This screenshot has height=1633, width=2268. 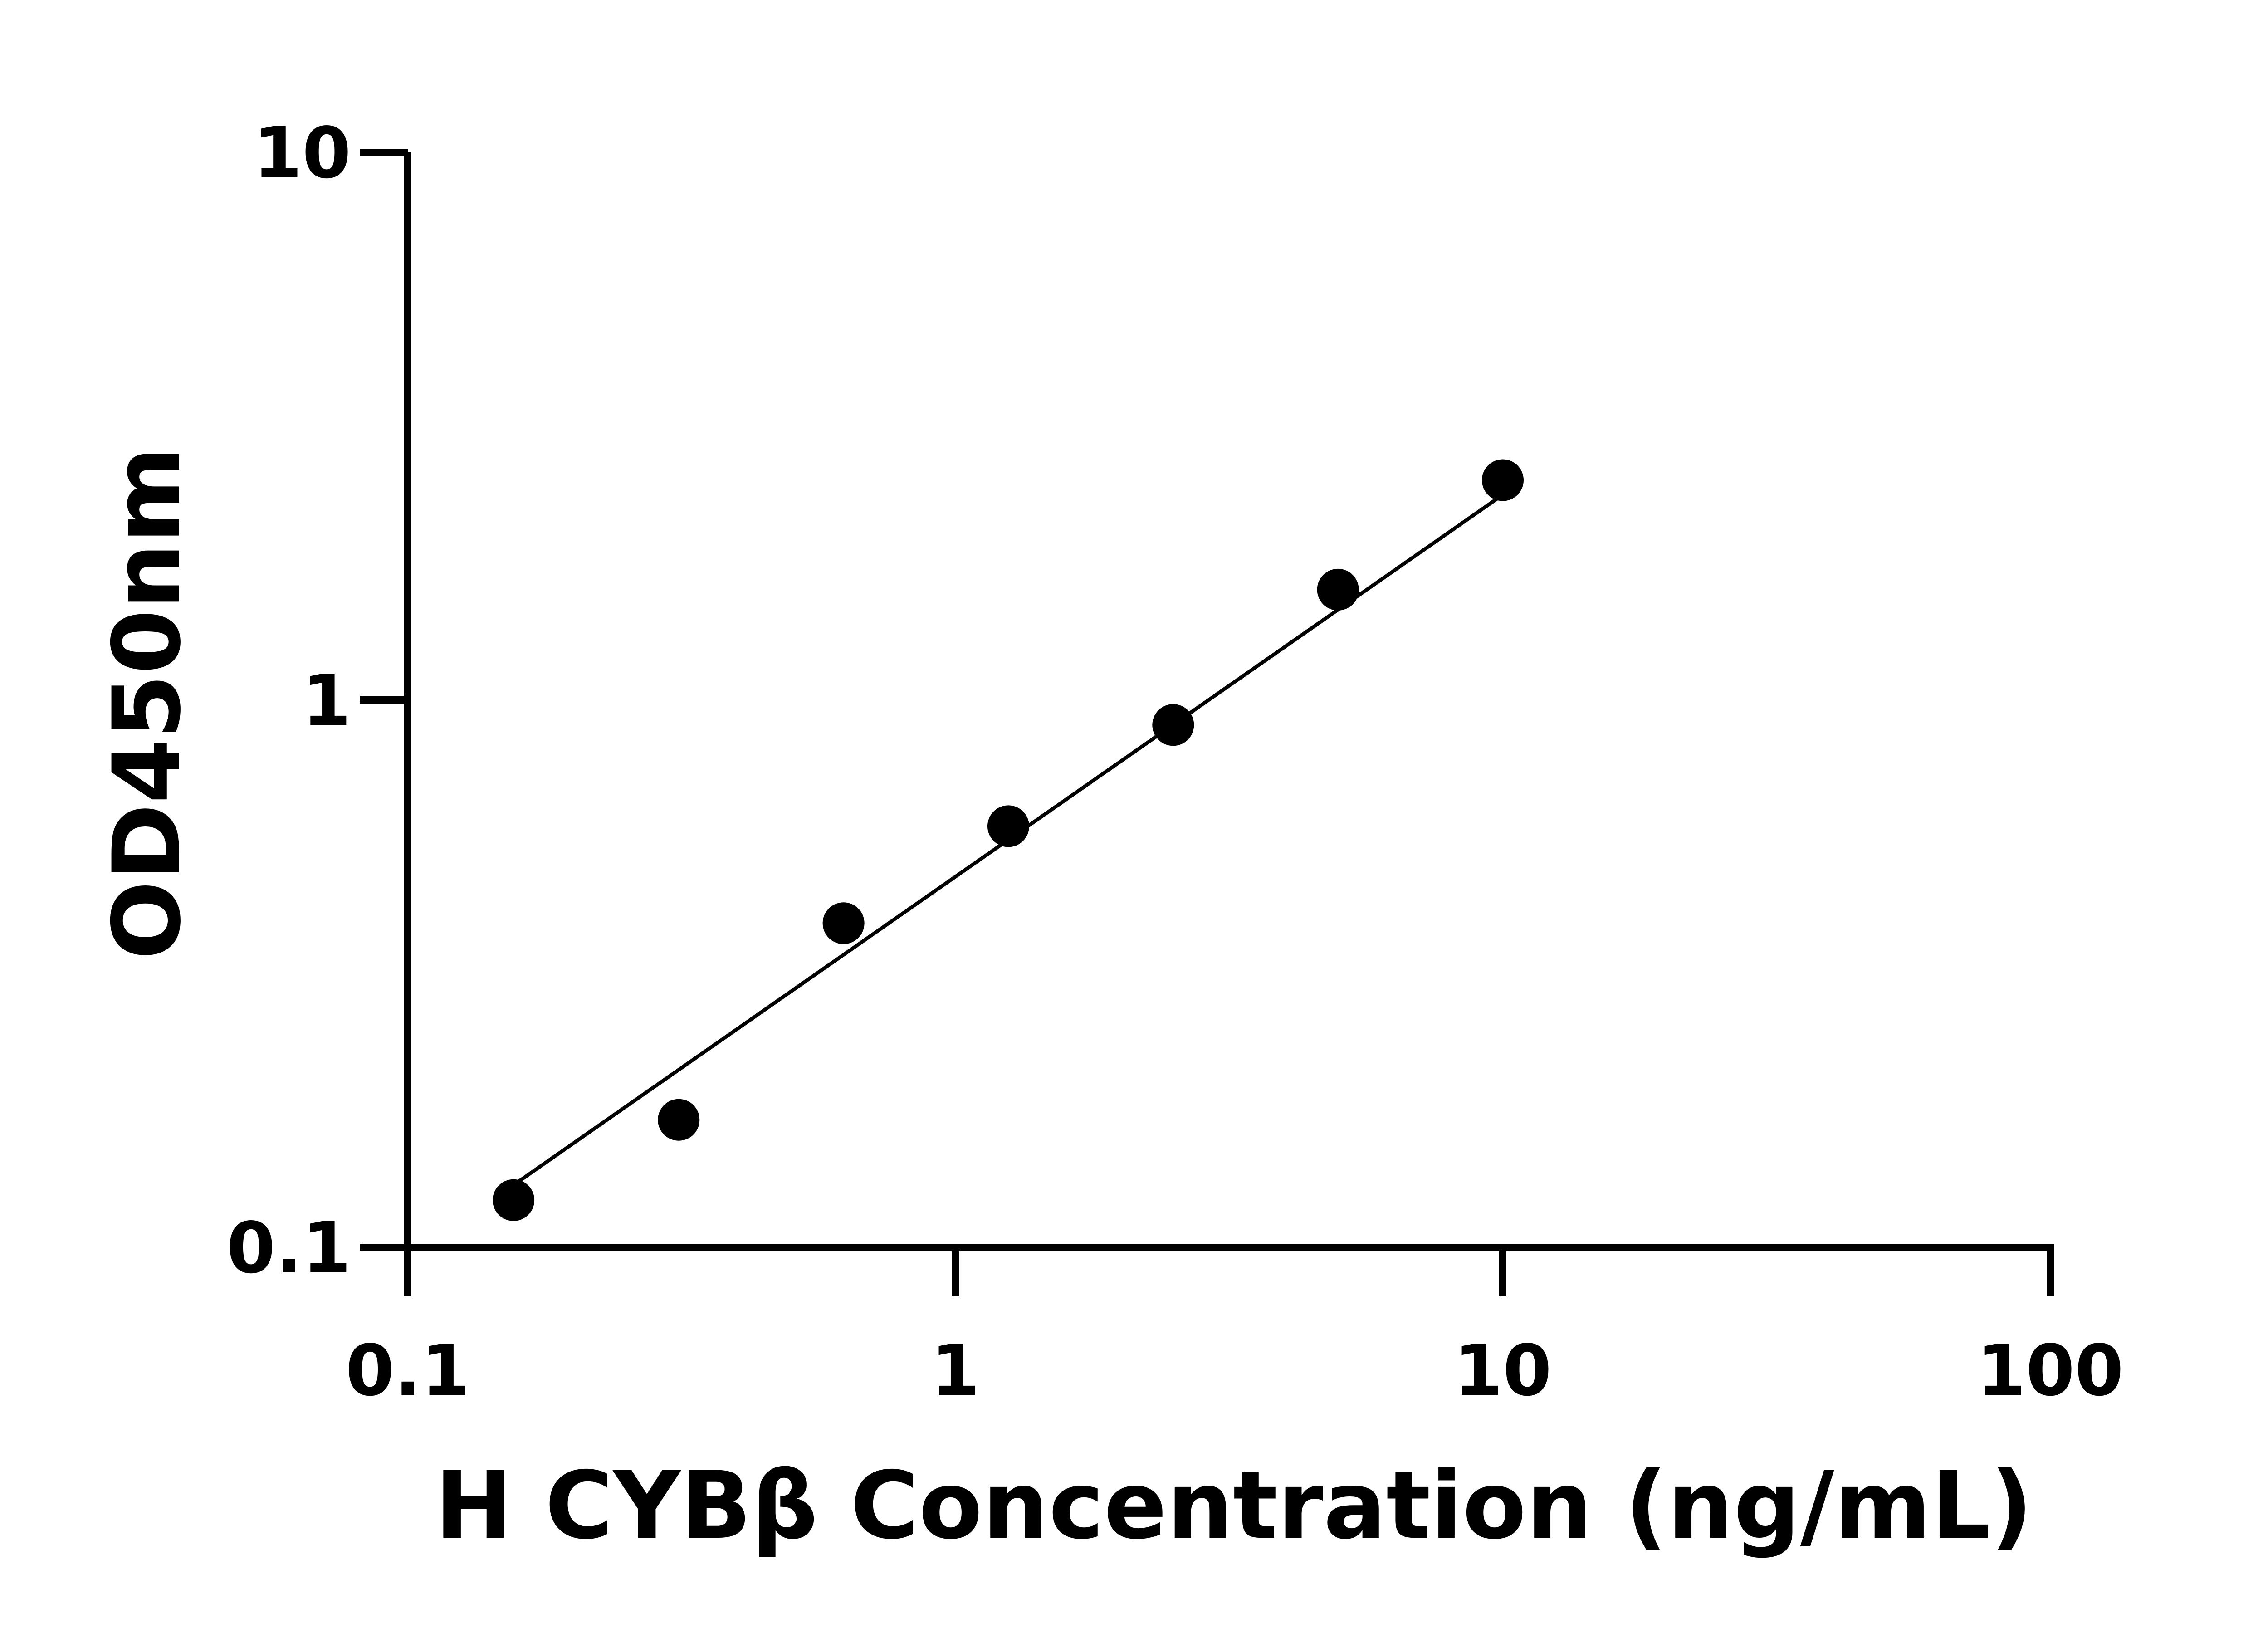 What do you see at coordinates (147, 703) in the screenshot?
I see `y-axis-title: OD450nm` at bounding box center [147, 703].